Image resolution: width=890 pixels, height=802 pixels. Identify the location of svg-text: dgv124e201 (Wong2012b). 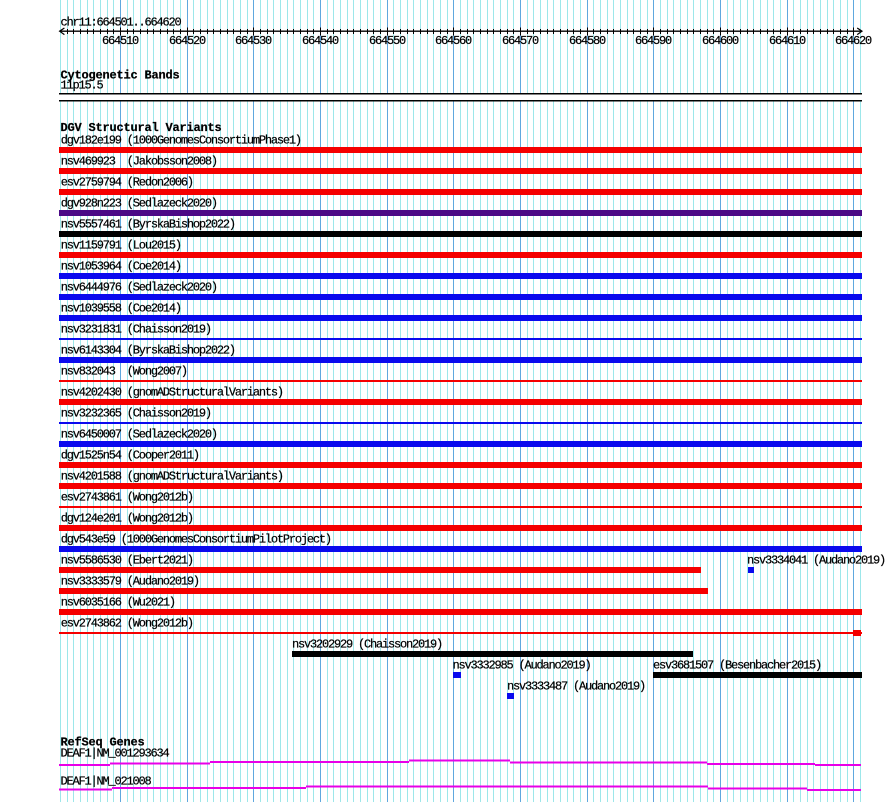
(127, 519).